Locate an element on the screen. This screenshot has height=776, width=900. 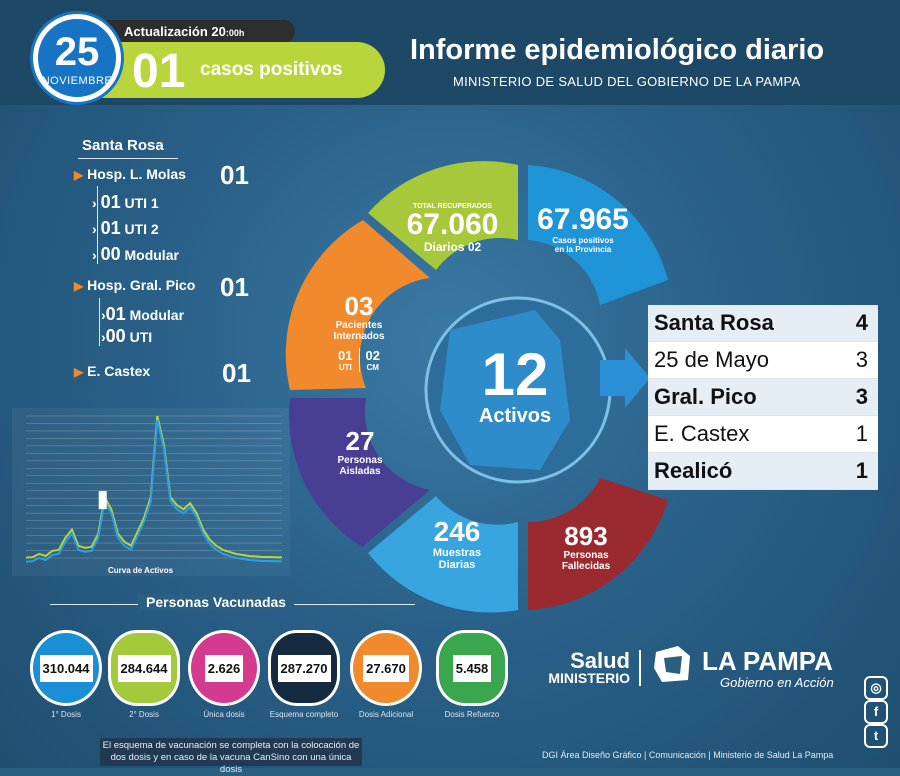
vaccine-badge: 310.044 is located at coordinates (66, 668).